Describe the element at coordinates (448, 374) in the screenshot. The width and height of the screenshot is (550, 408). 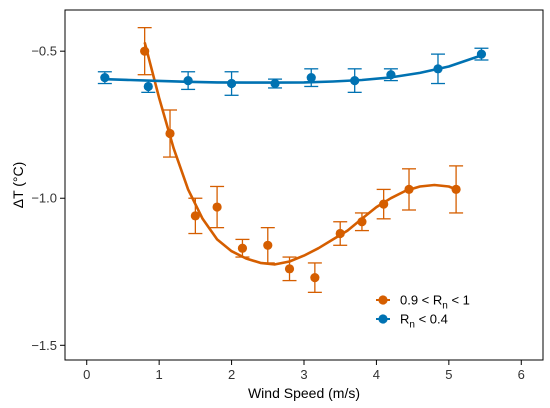
I see `x-tick-label: 5` at that location.